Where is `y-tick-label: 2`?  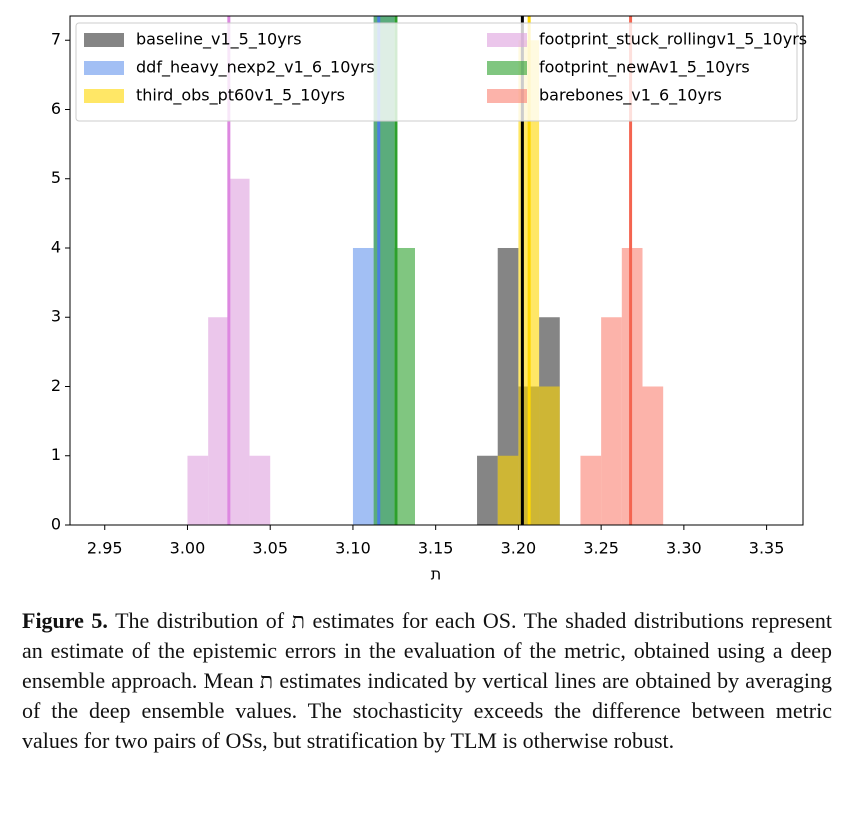
y-tick-label: 2 is located at coordinates (56, 385).